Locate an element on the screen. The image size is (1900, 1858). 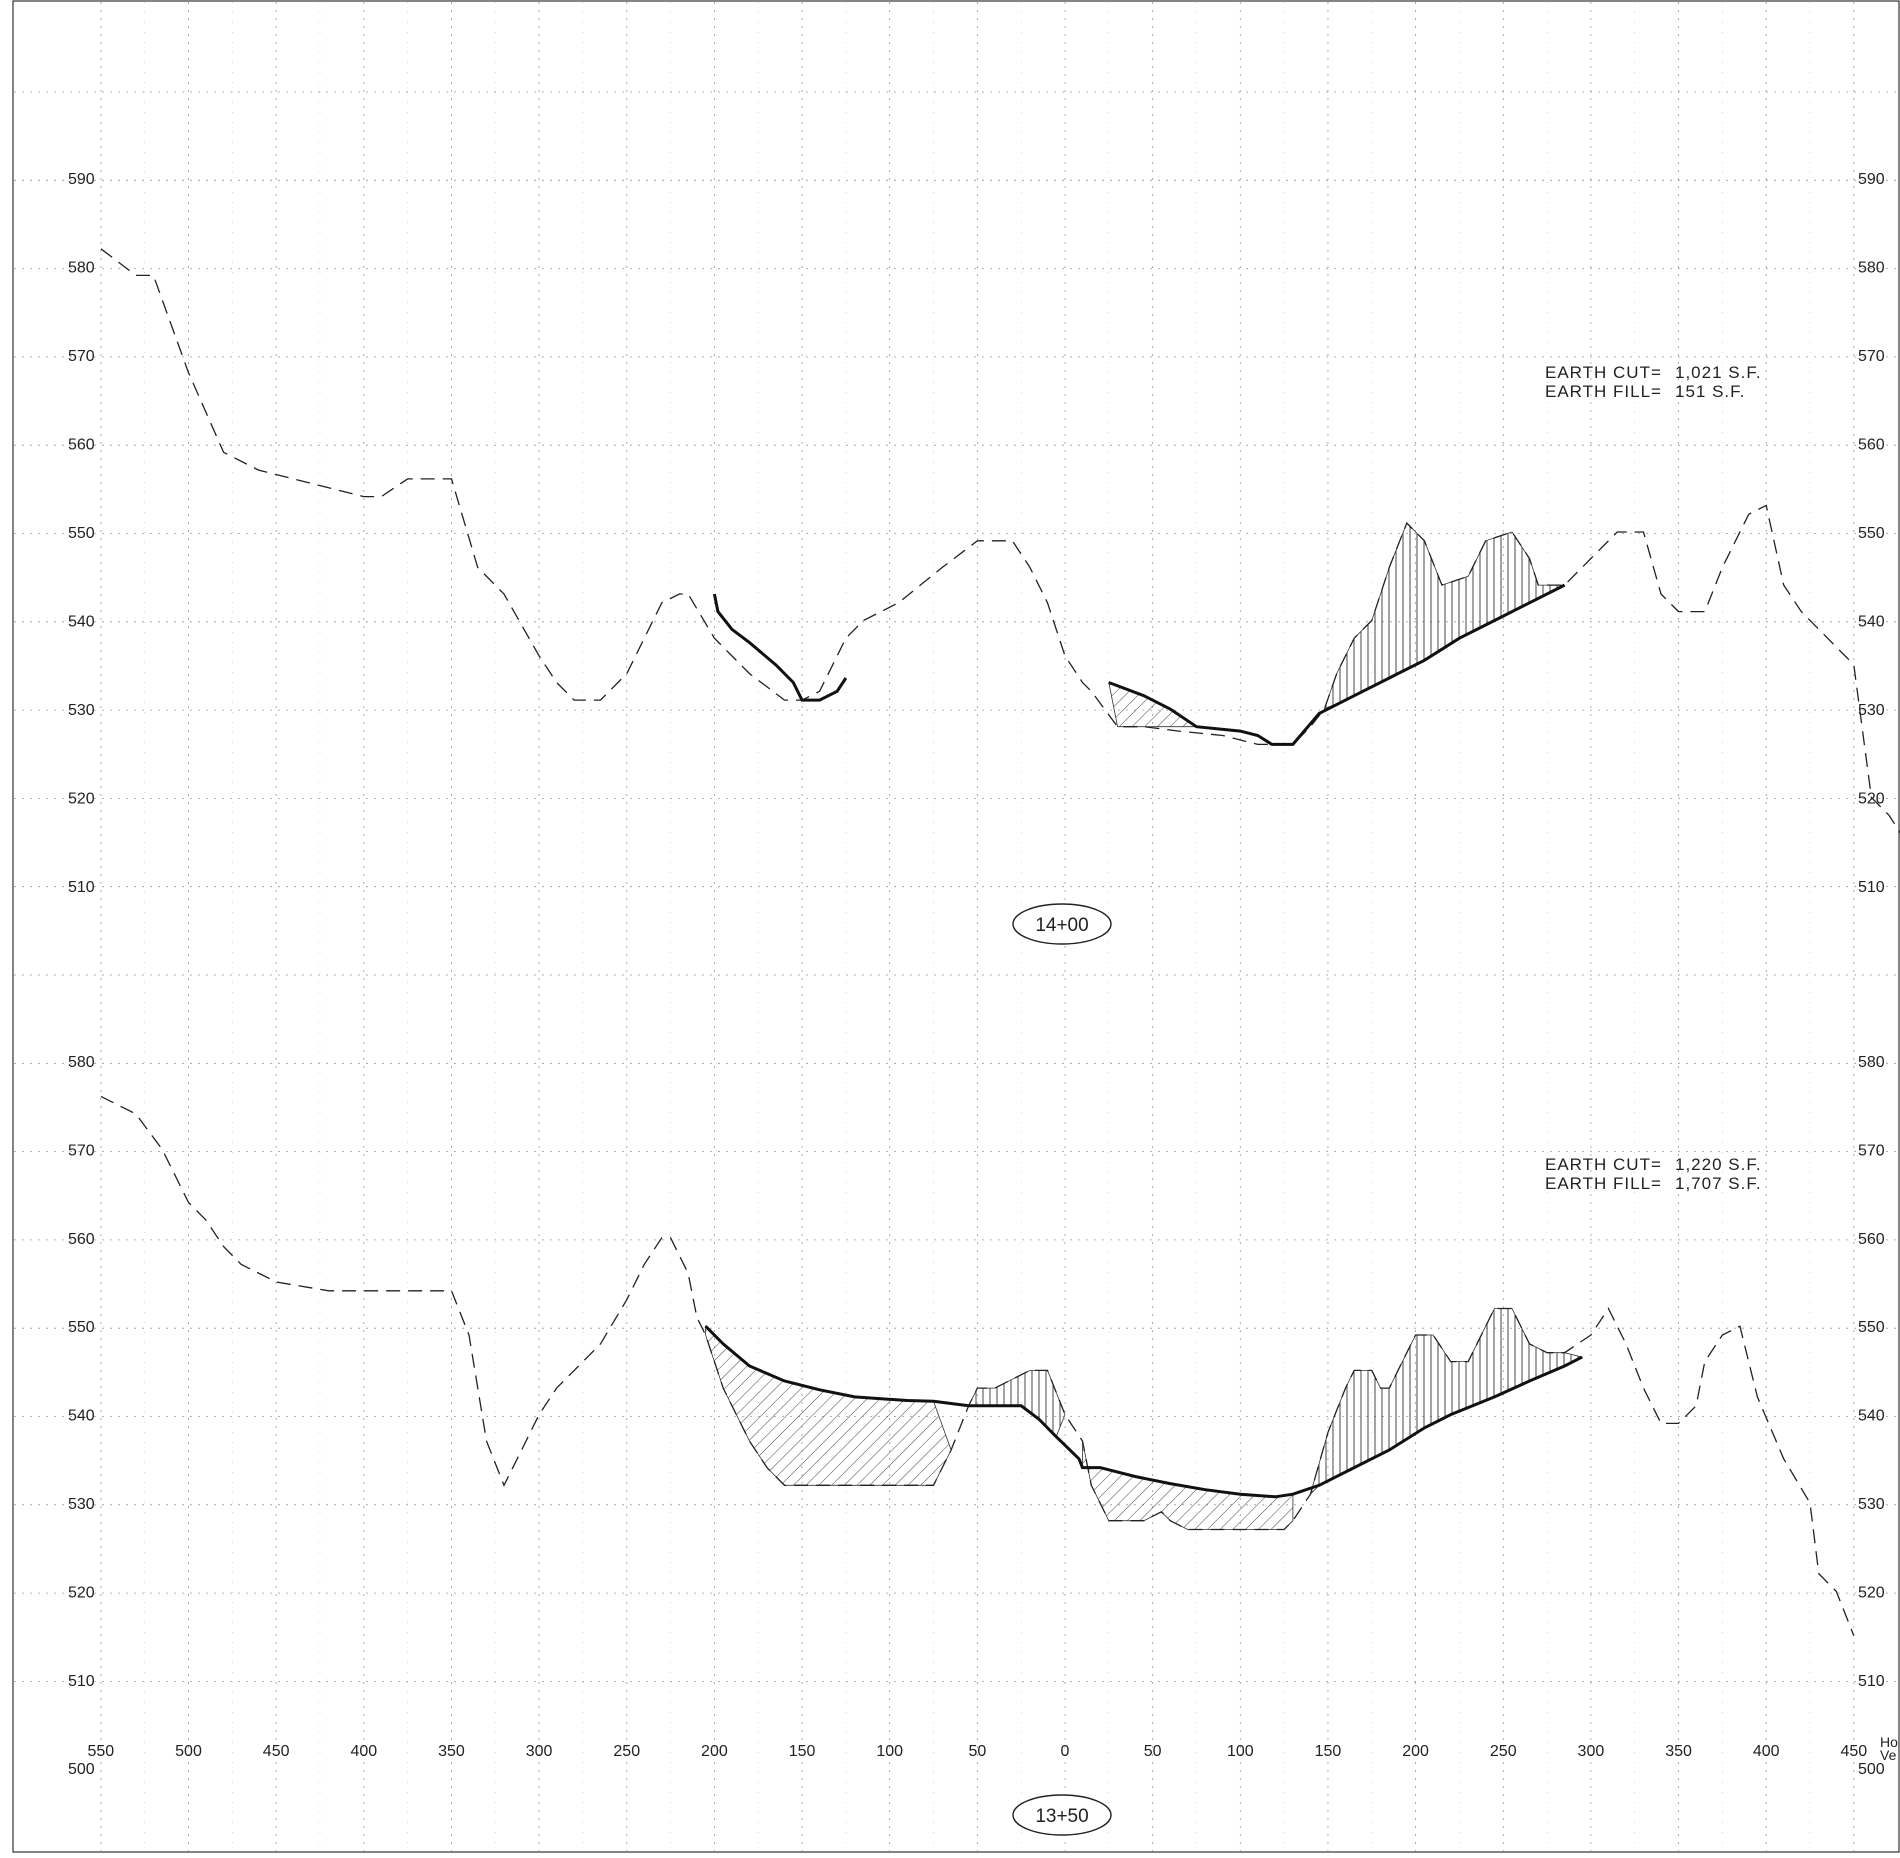
elevation-tick-label-left: 500 is located at coordinates (81, 1769).